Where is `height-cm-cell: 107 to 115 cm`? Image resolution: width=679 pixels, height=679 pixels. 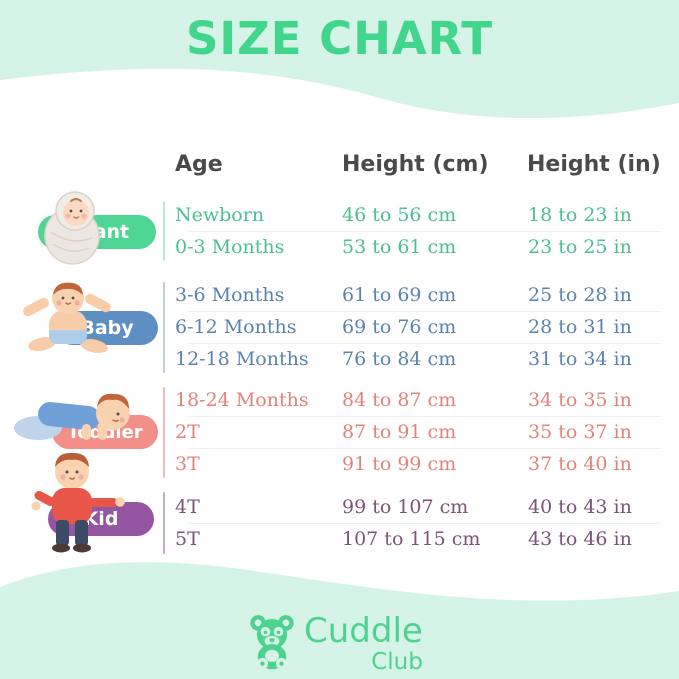 height-cm-cell: 107 to 115 cm is located at coordinates (411, 539).